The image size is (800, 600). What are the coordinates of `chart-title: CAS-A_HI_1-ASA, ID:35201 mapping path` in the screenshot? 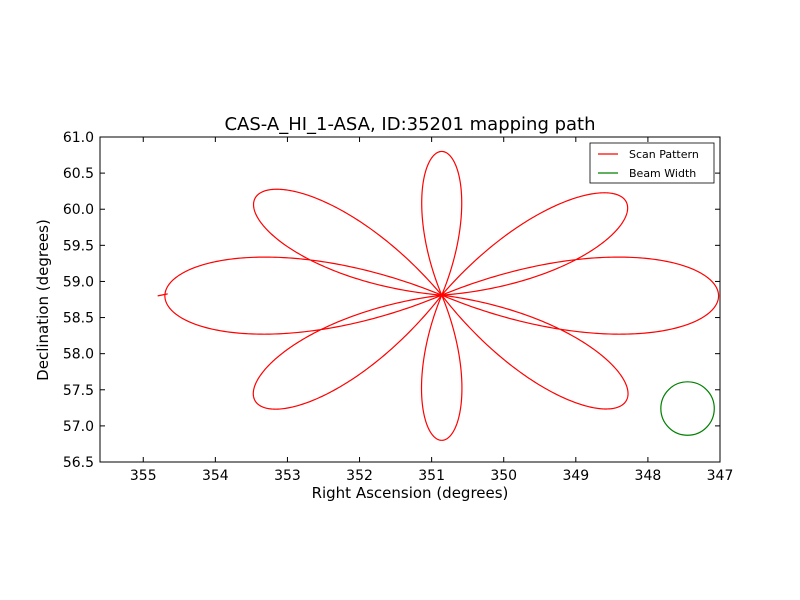 It's located at (409, 124).